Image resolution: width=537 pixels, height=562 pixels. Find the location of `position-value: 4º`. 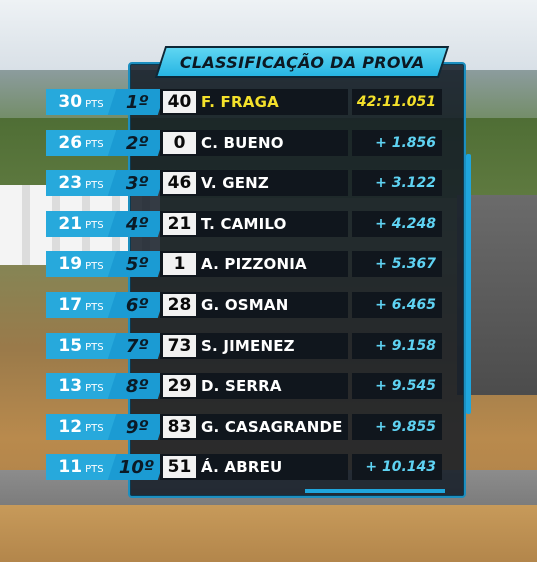

position-value: 4º is located at coordinates (137, 224).